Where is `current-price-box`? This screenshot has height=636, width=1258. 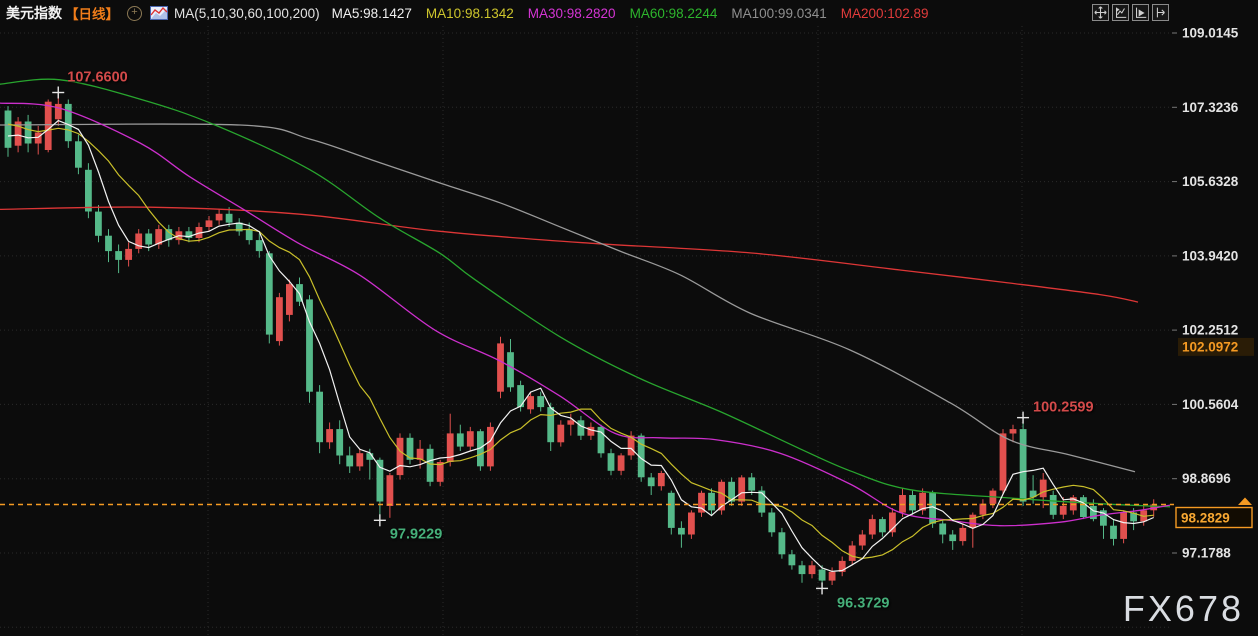 current-price-box is located at coordinates (1214, 517).